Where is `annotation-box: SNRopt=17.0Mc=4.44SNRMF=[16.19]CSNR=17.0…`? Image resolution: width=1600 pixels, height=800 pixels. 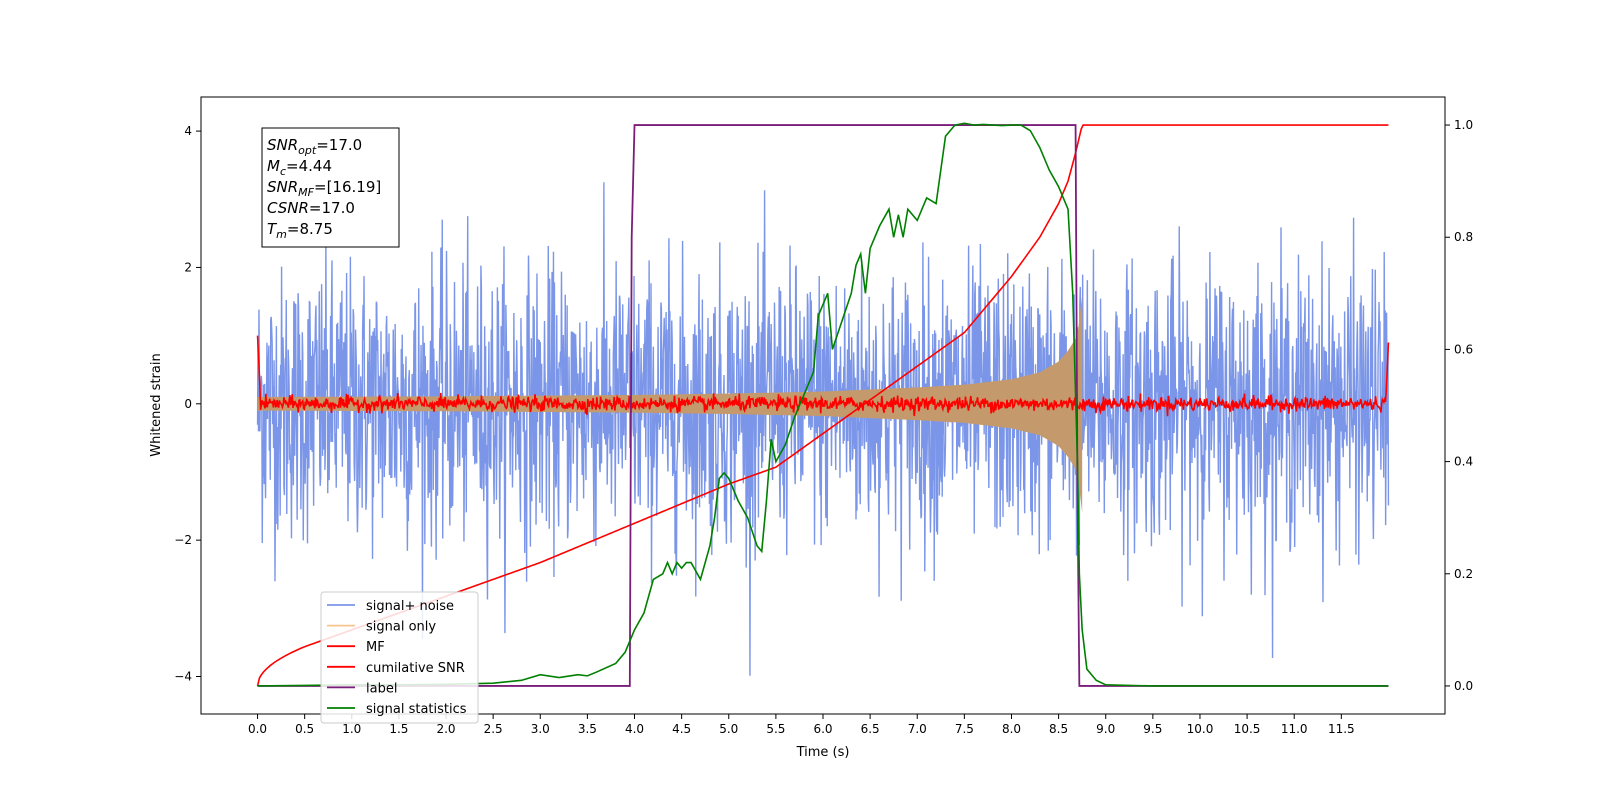
annotation-box: SNRopt=17.0Mc=4.44SNRMF=[16.19]CSNR=17.0… is located at coordinates (330, 187).